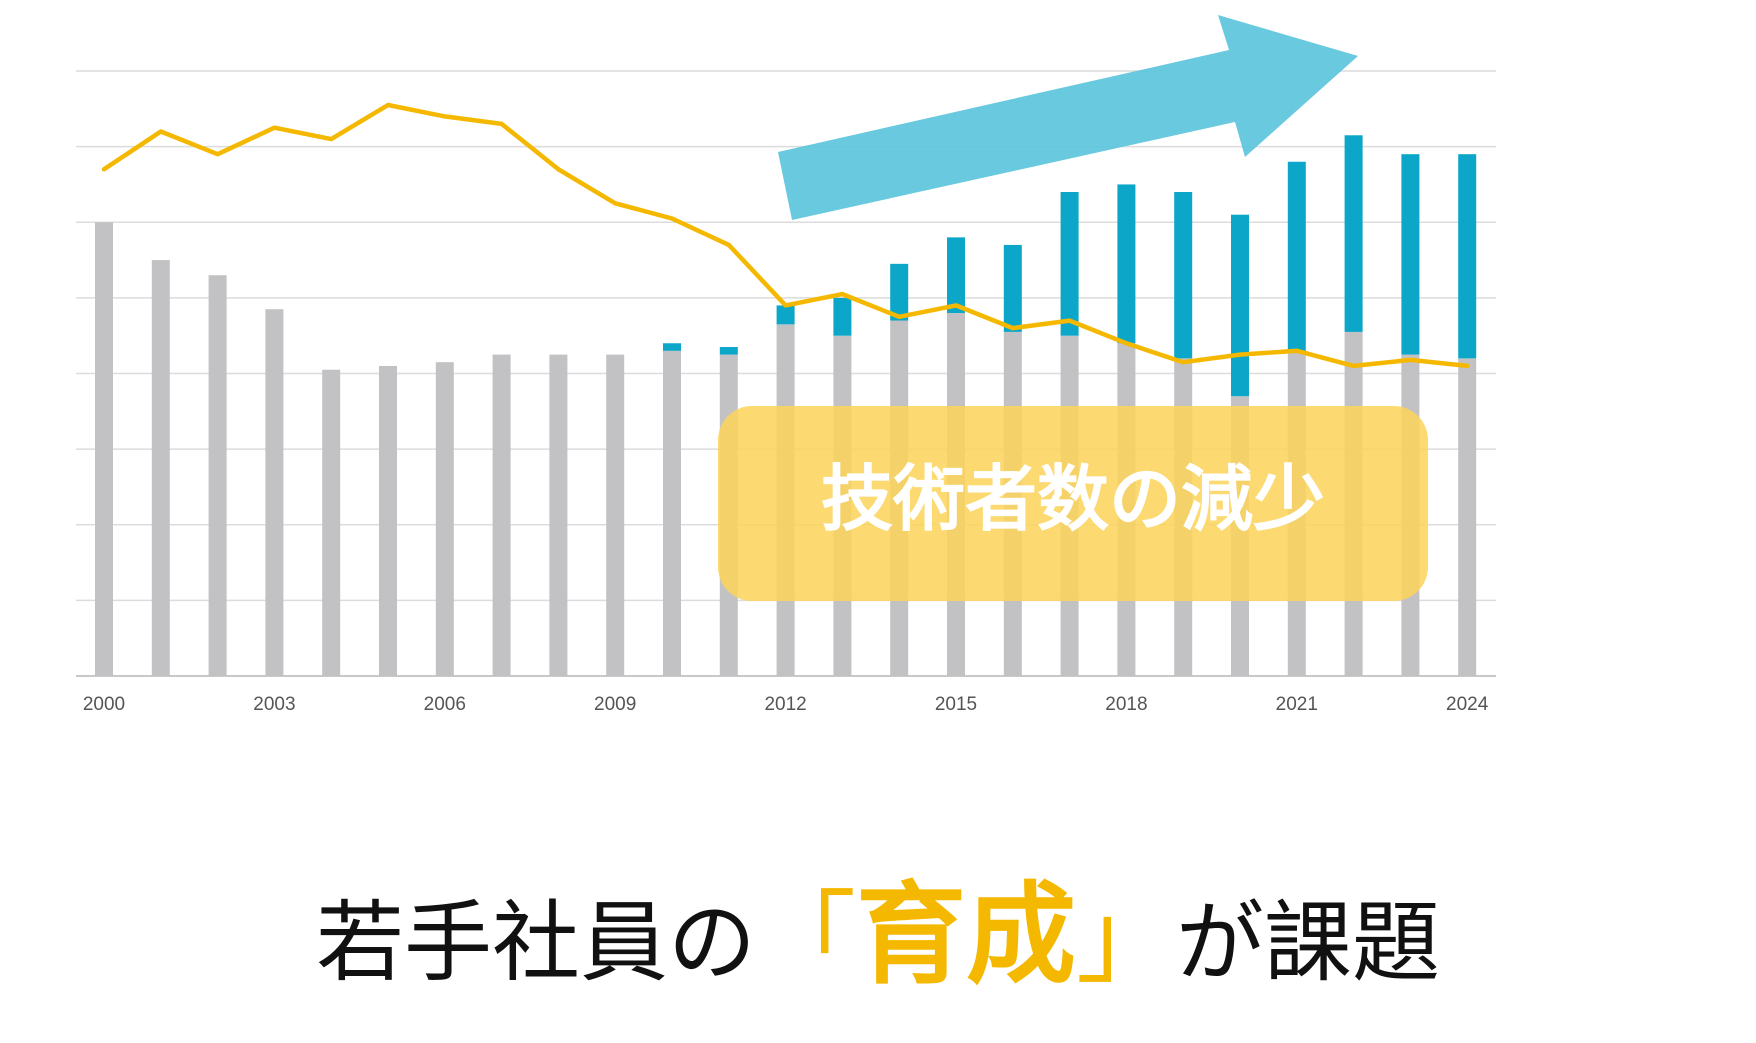 The width and height of the screenshot is (1756, 1043). What do you see at coordinates (1467, 704) in the screenshot?
I see `x-tick-label: 2024` at bounding box center [1467, 704].